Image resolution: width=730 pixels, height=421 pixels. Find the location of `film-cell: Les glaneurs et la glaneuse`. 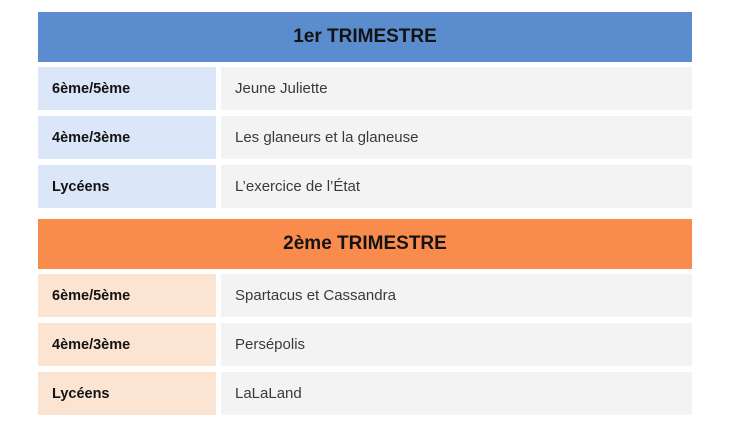

film-cell: Les glaneurs et la glaneuse is located at coordinates (456, 137).